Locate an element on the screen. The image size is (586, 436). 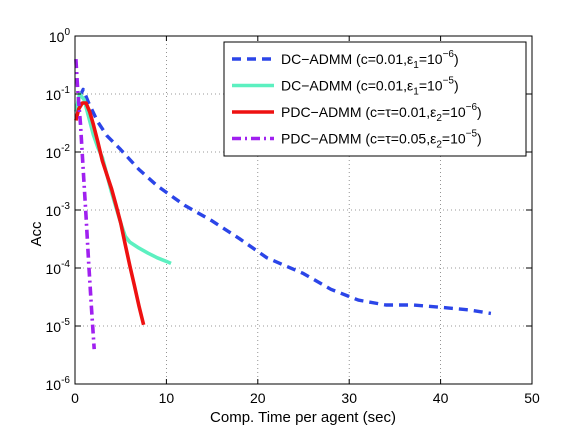
y-tick-label: 10⁻² is located at coordinates (58, 152).